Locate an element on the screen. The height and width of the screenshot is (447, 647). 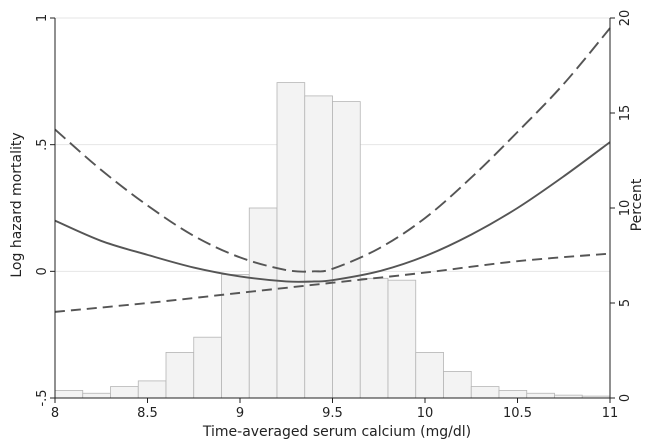
x-tick-label: 10 is located at coordinates (425, 413).